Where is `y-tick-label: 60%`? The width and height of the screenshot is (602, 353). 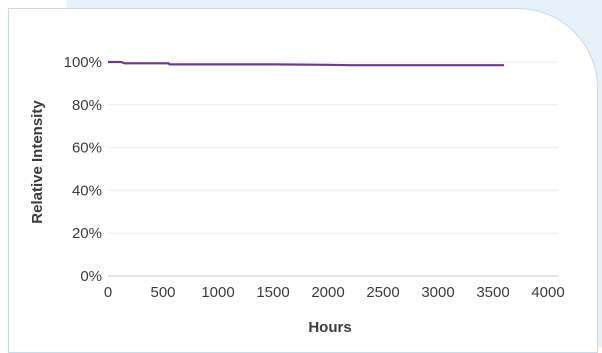 y-tick-label: 60% is located at coordinates (87, 148).